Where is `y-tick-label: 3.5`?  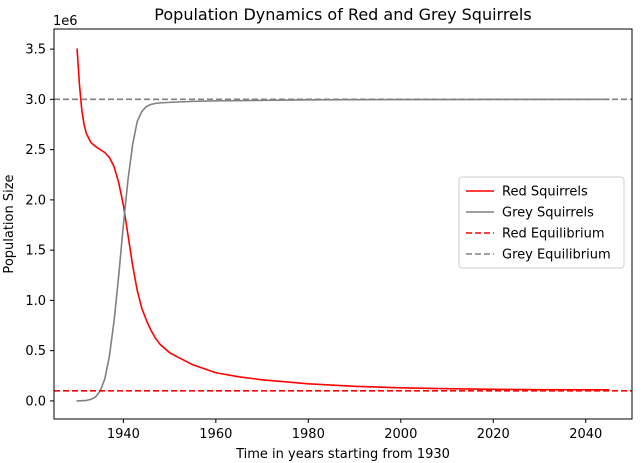 y-tick-label: 3.5 is located at coordinates (35, 50).